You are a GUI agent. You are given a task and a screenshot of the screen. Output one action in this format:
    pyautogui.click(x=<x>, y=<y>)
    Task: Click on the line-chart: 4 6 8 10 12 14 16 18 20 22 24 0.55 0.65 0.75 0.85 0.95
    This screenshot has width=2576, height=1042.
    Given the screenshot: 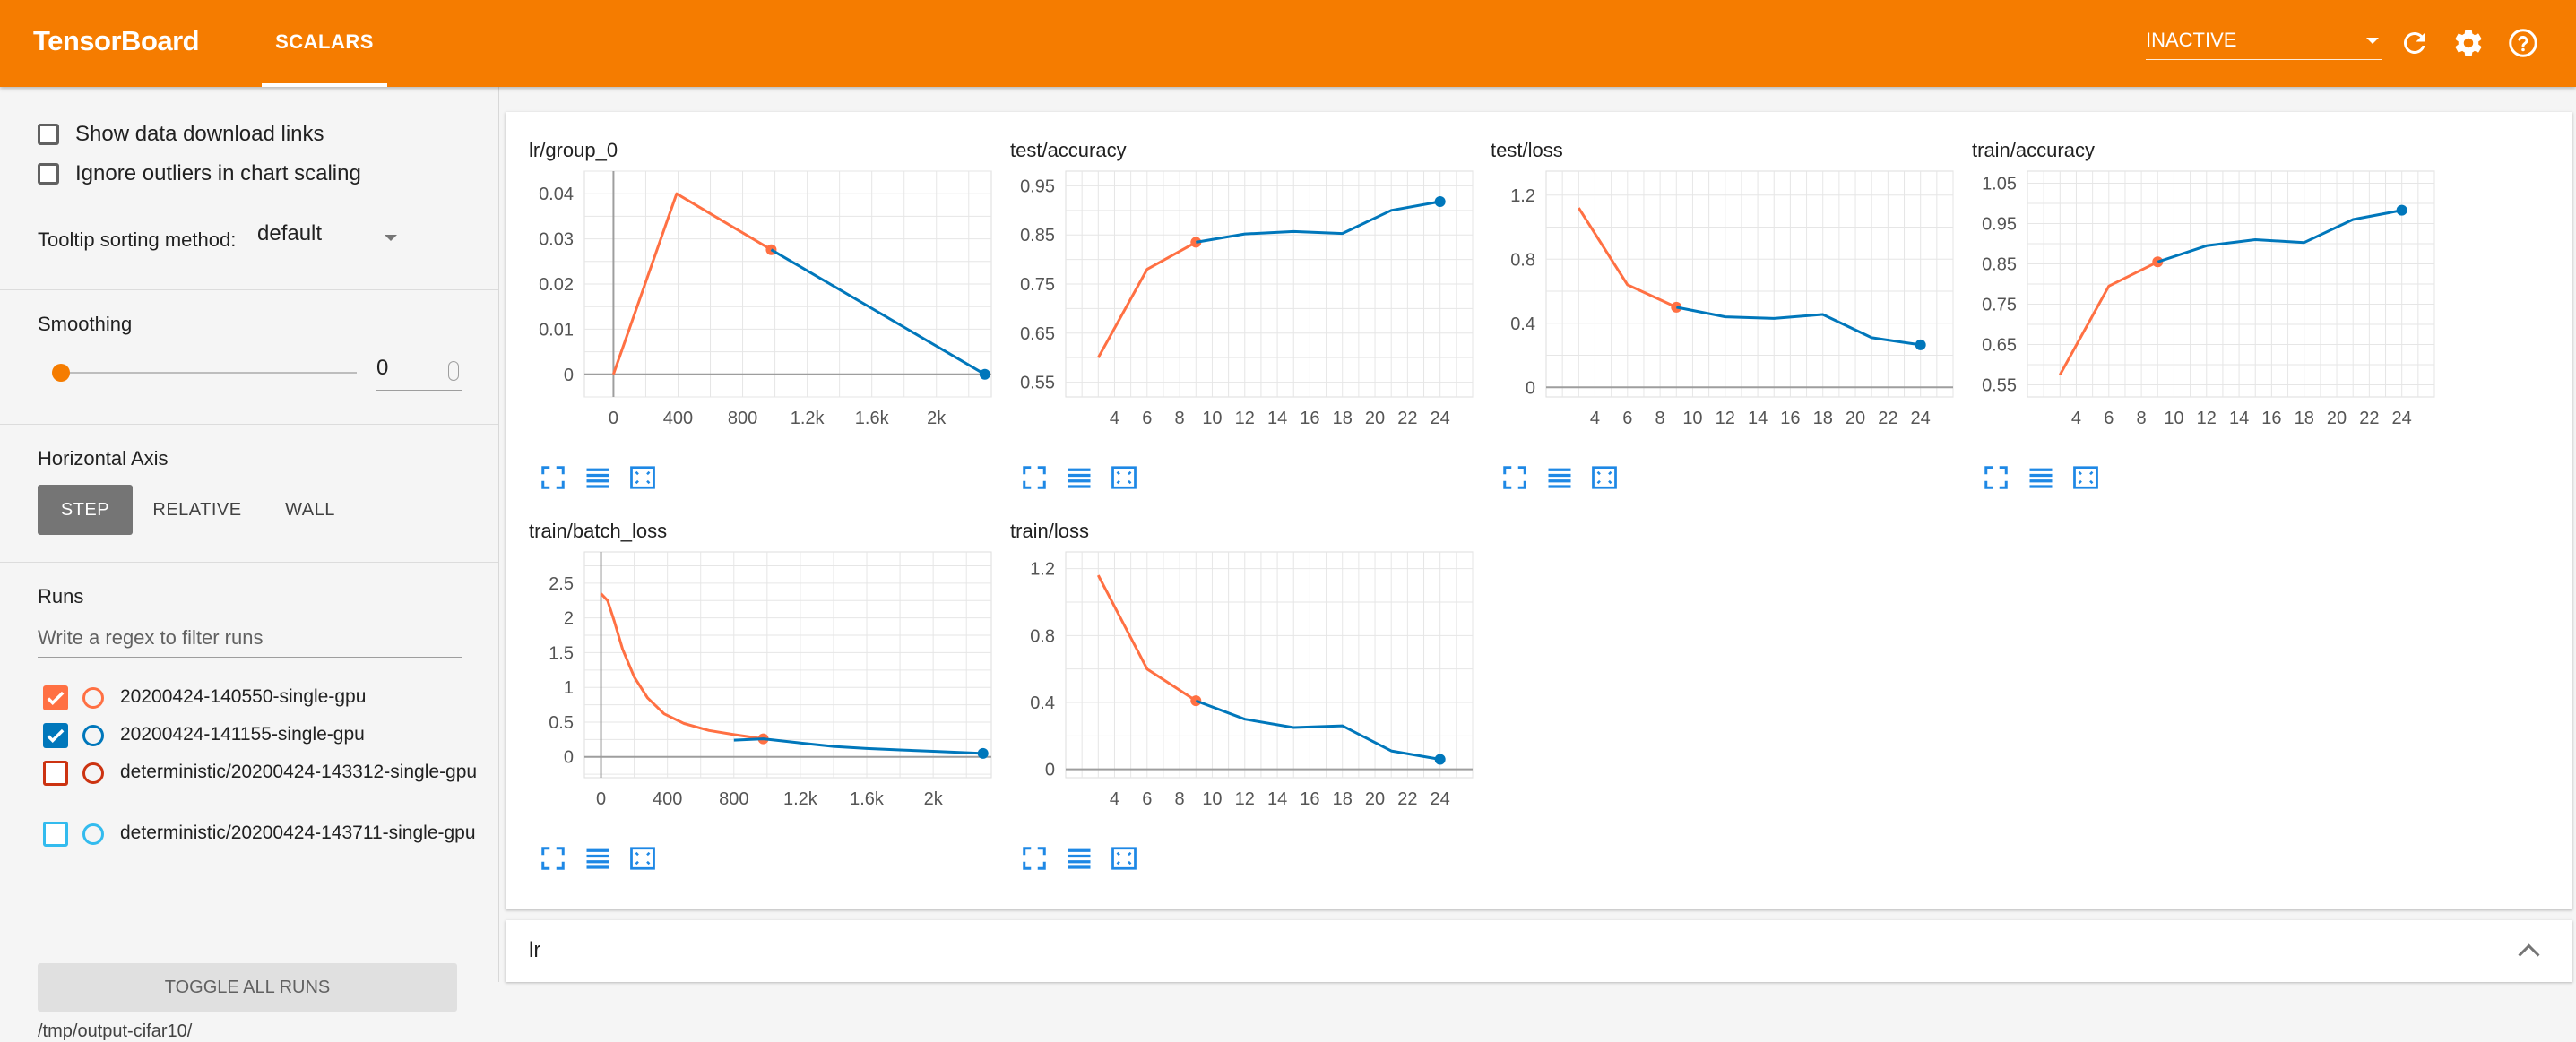 What is the action you would take?
    pyautogui.click(x=1245, y=312)
    